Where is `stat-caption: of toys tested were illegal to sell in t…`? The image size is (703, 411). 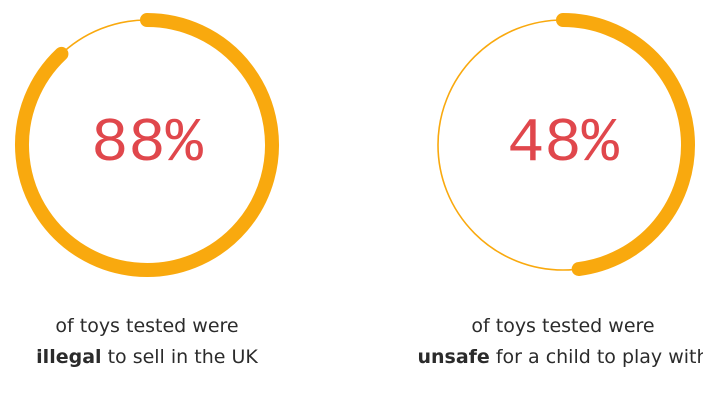
stat-caption: of toys tested were illegal to sell in t… is located at coordinates (148, 342).